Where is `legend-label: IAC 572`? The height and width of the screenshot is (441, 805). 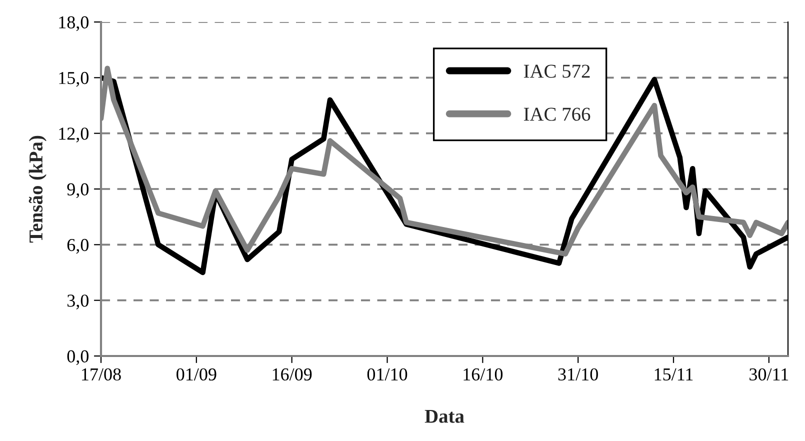 legend-label: IAC 572 is located at coordinates (557, 71).